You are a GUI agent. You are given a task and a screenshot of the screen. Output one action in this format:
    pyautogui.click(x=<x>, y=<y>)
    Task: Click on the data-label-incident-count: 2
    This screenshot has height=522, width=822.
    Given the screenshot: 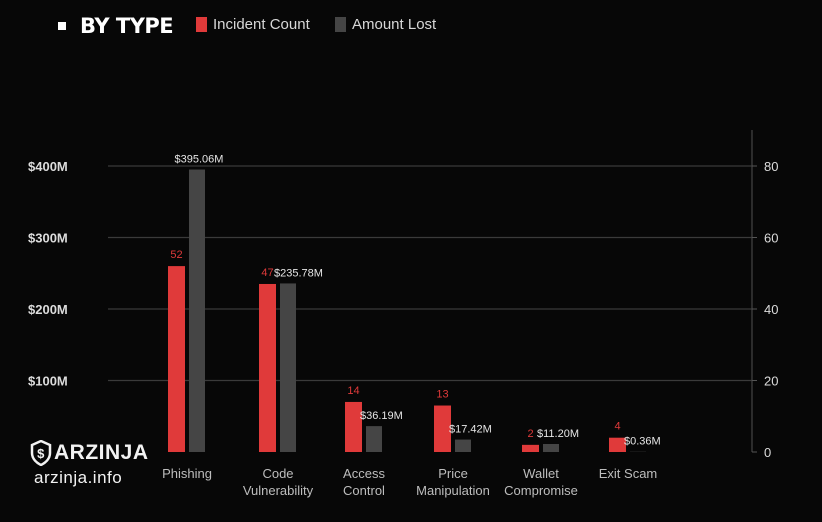 What is the action you would take?
    pyautogui.click(x=530, y=434)
    